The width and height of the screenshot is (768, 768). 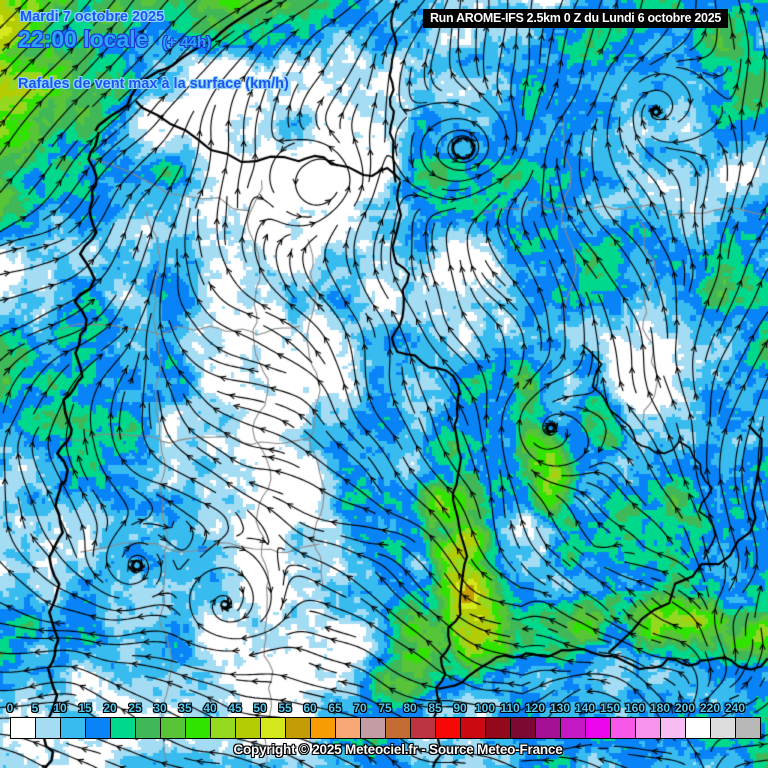 I want to click on legend-label: 65, so click(x=335, y=708).